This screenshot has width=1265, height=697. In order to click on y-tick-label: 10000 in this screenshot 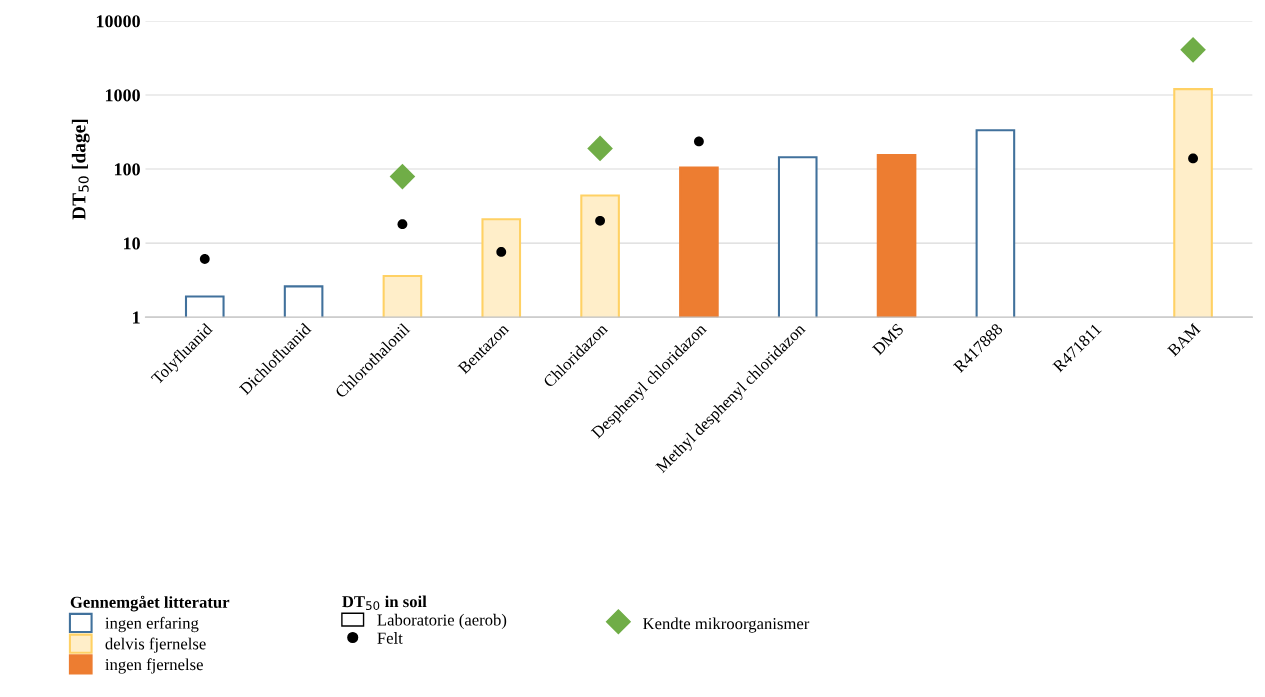, I will do `click(118, 21)`.